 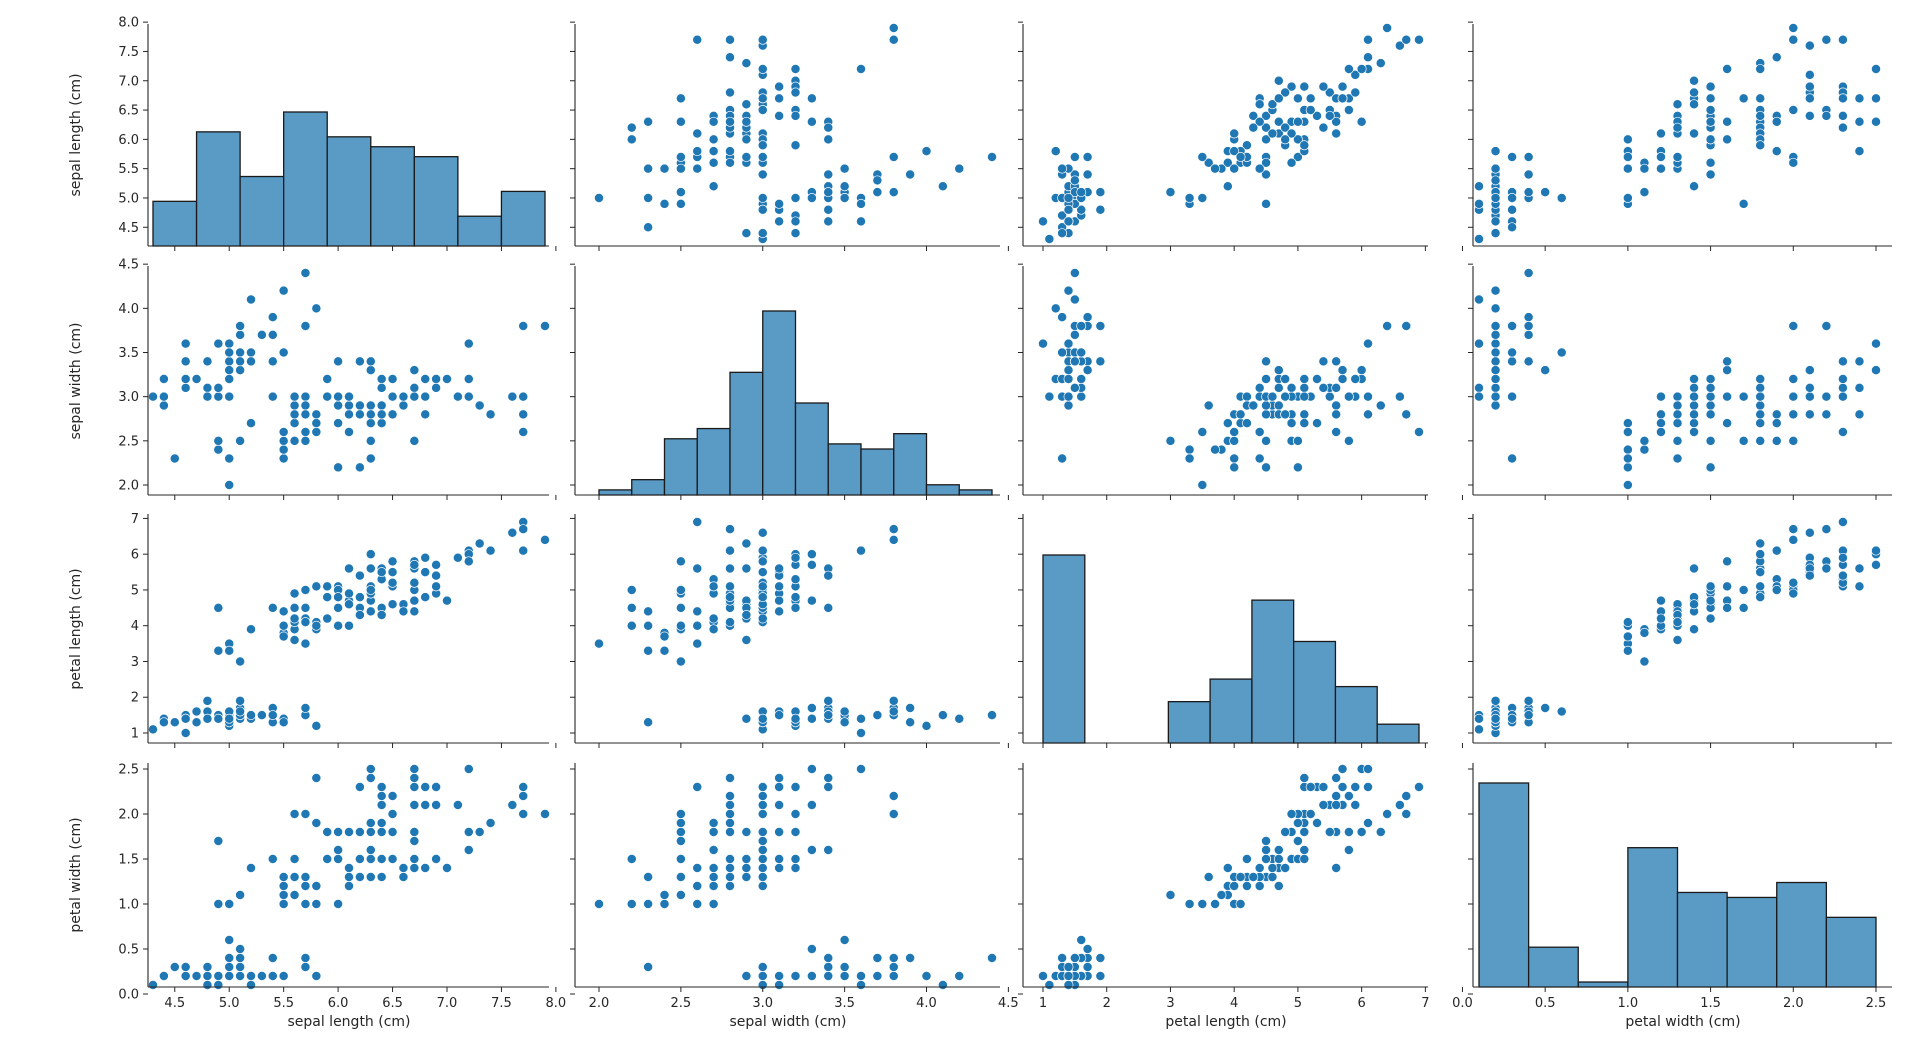 What do you see at coordinates (128, 441) in the screenshot?
I see `y-tick-label: 2.5` at bounding box center [128, 441].